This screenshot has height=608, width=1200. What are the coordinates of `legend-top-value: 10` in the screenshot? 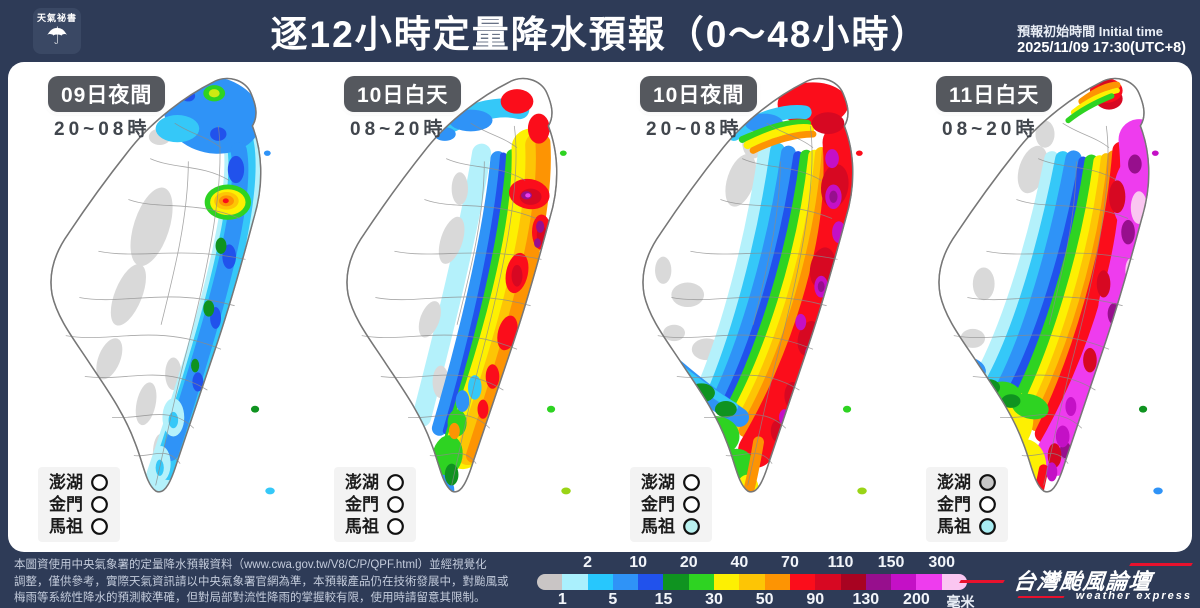 It's located at (638, 562).